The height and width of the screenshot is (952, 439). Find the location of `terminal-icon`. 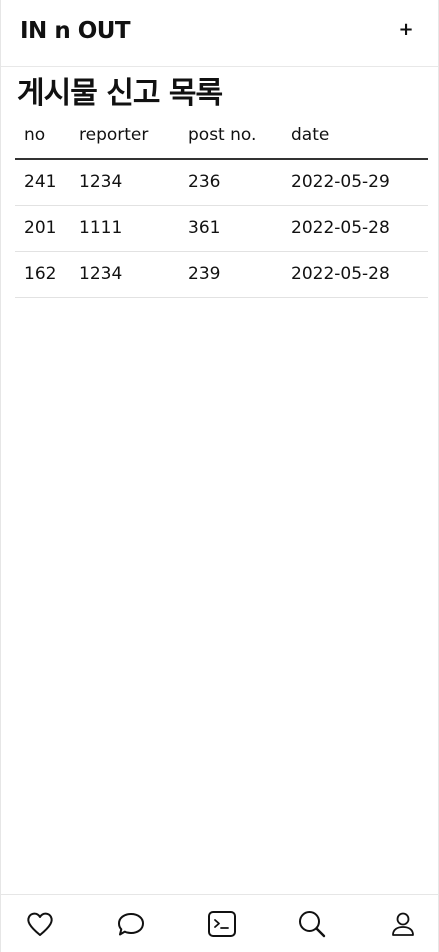

terminal-icon is located at coordinates (221, 923).